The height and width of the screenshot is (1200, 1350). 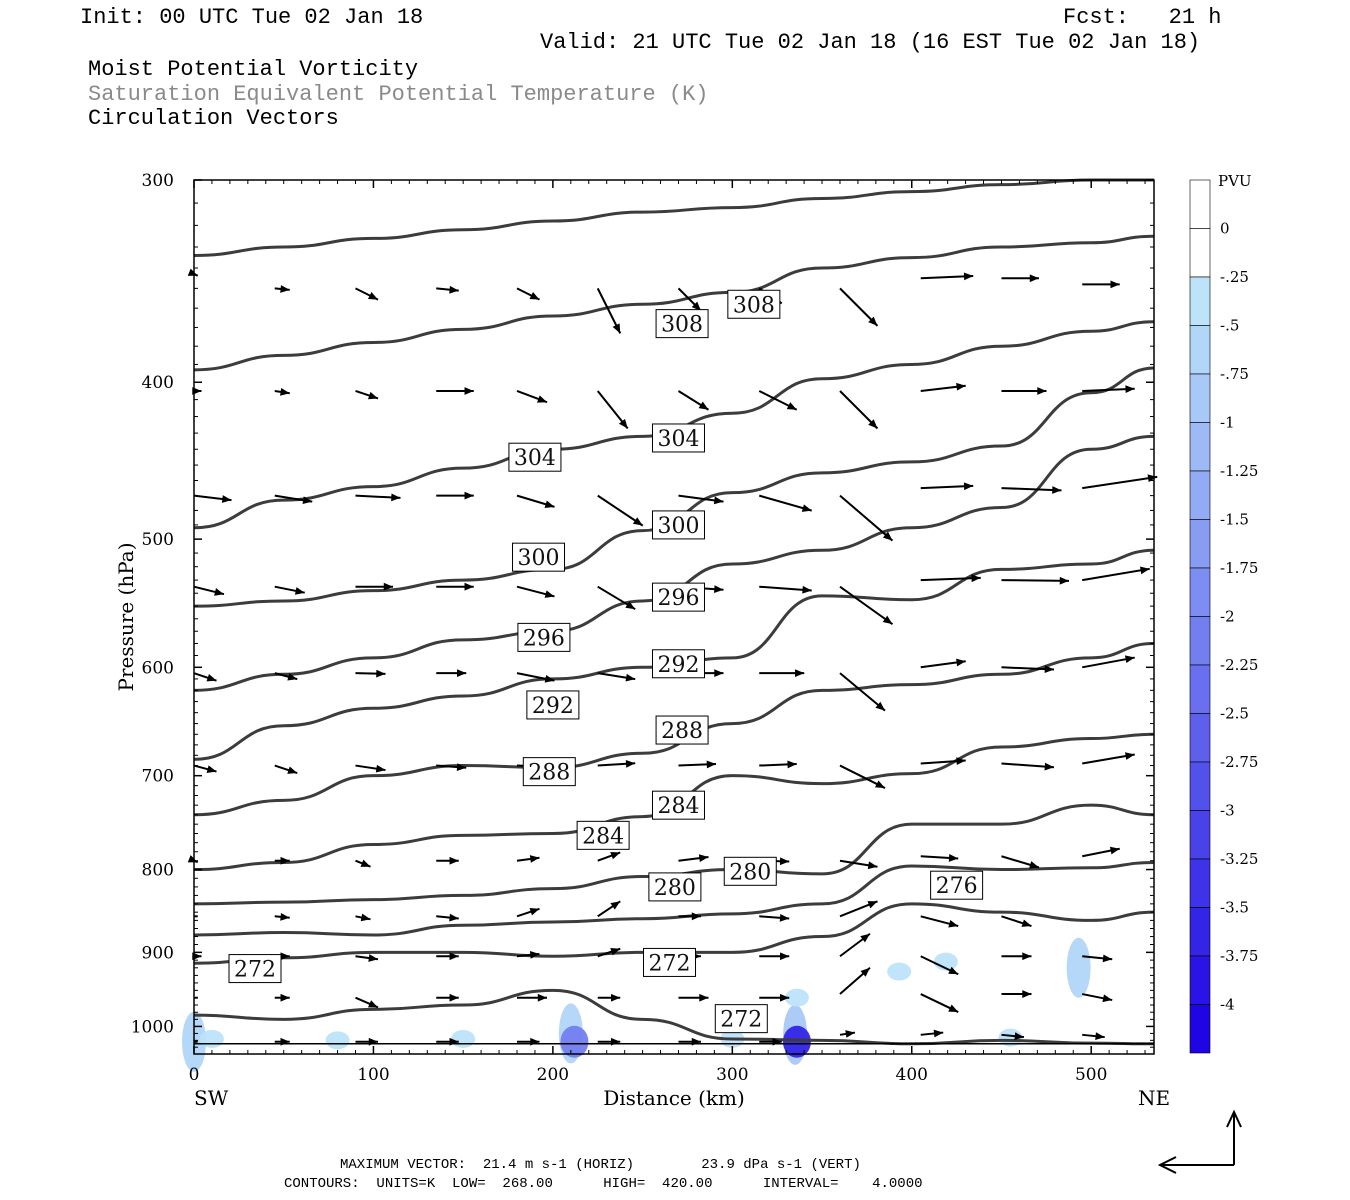 I want to click on svg-text: 308, so click(x=754, y=305).